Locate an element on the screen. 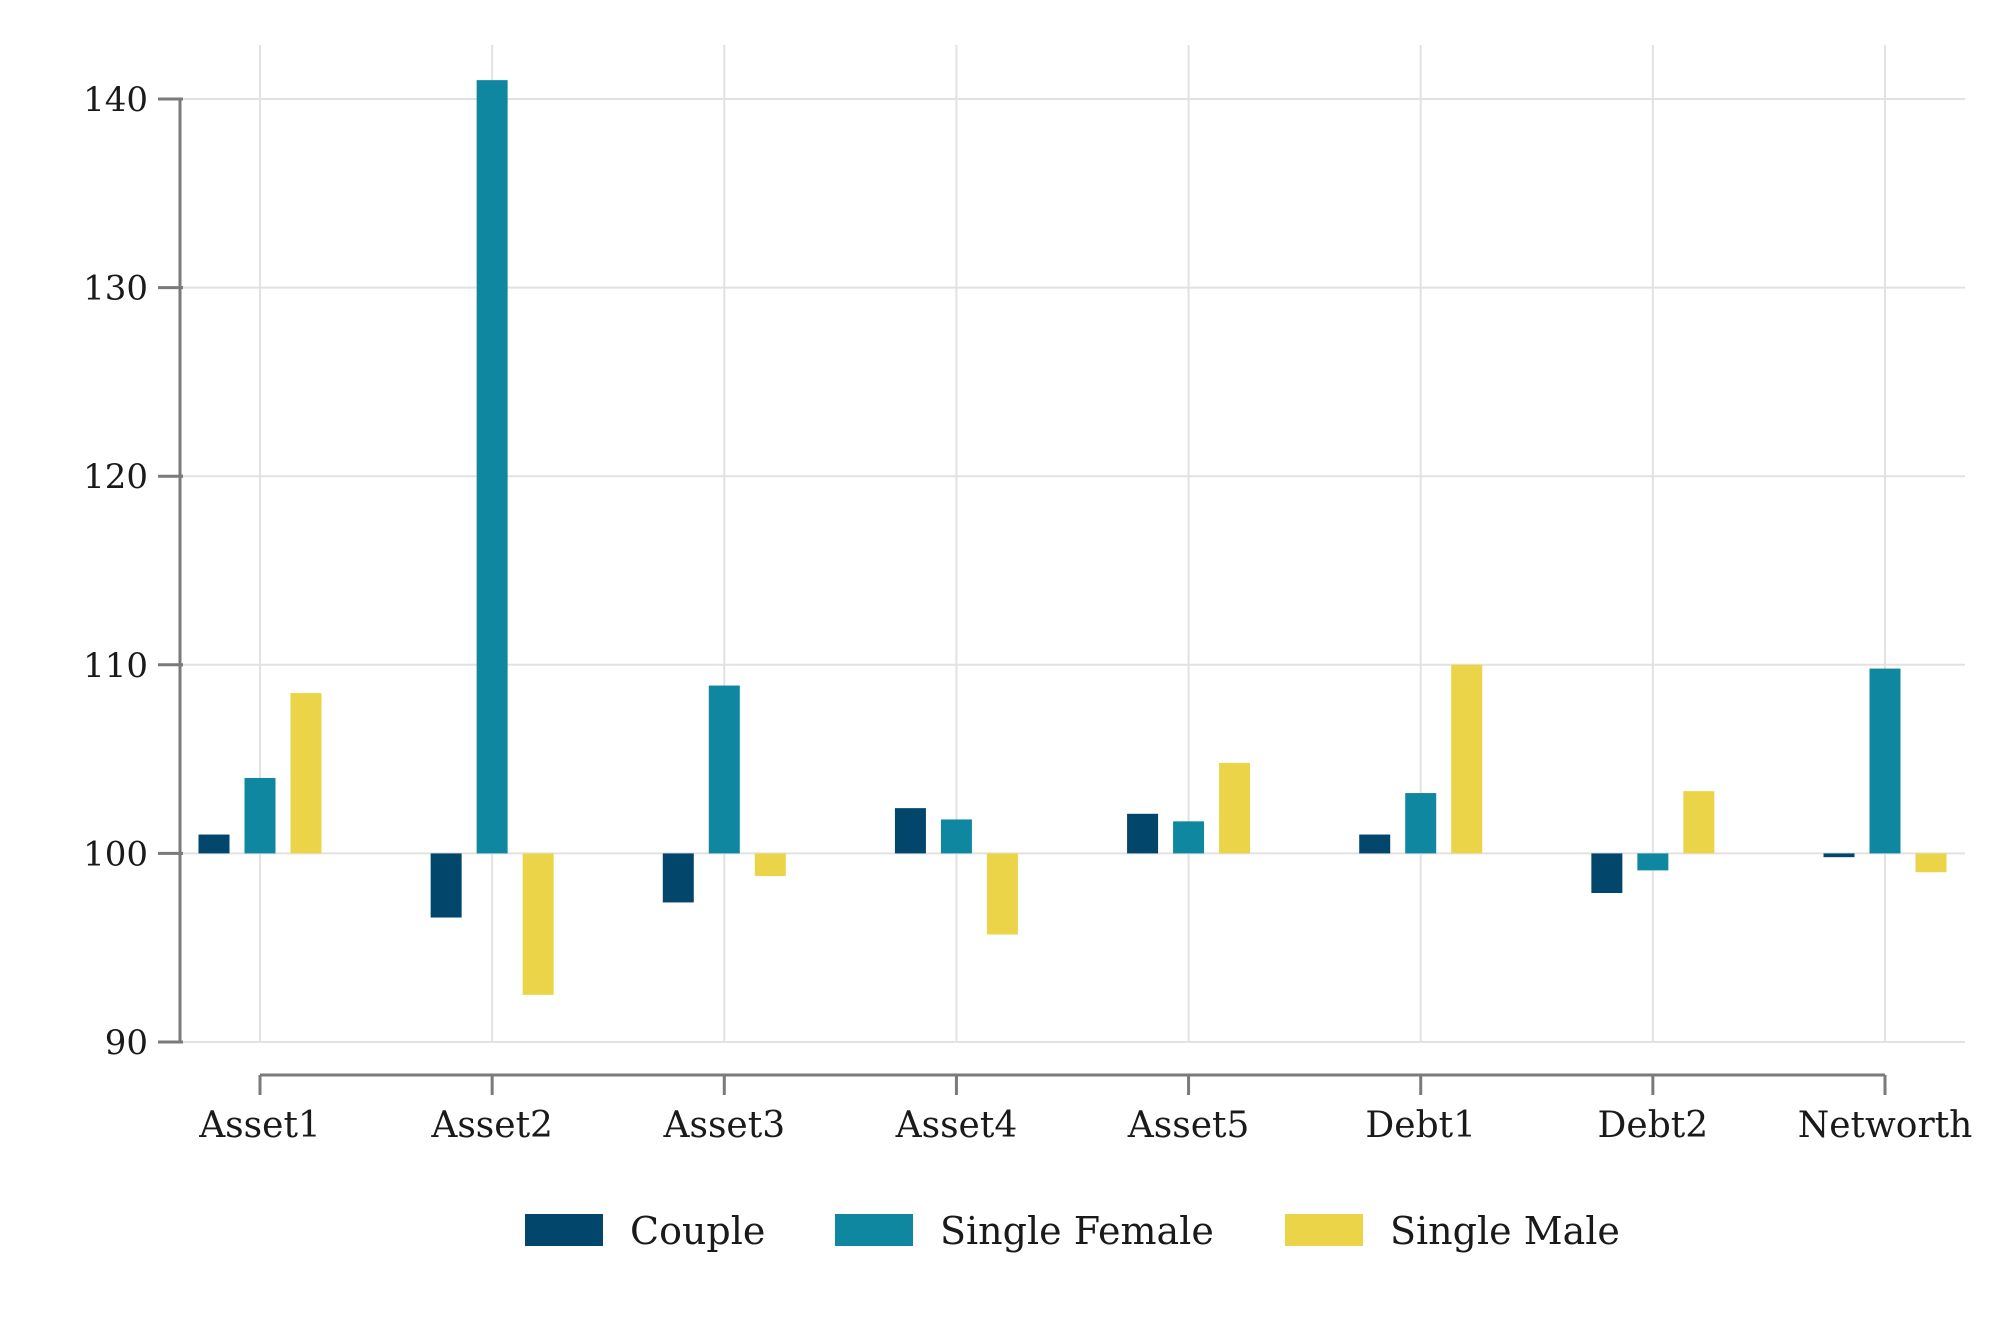  bar-couple-asset2 is located at coordinates (446, 885).